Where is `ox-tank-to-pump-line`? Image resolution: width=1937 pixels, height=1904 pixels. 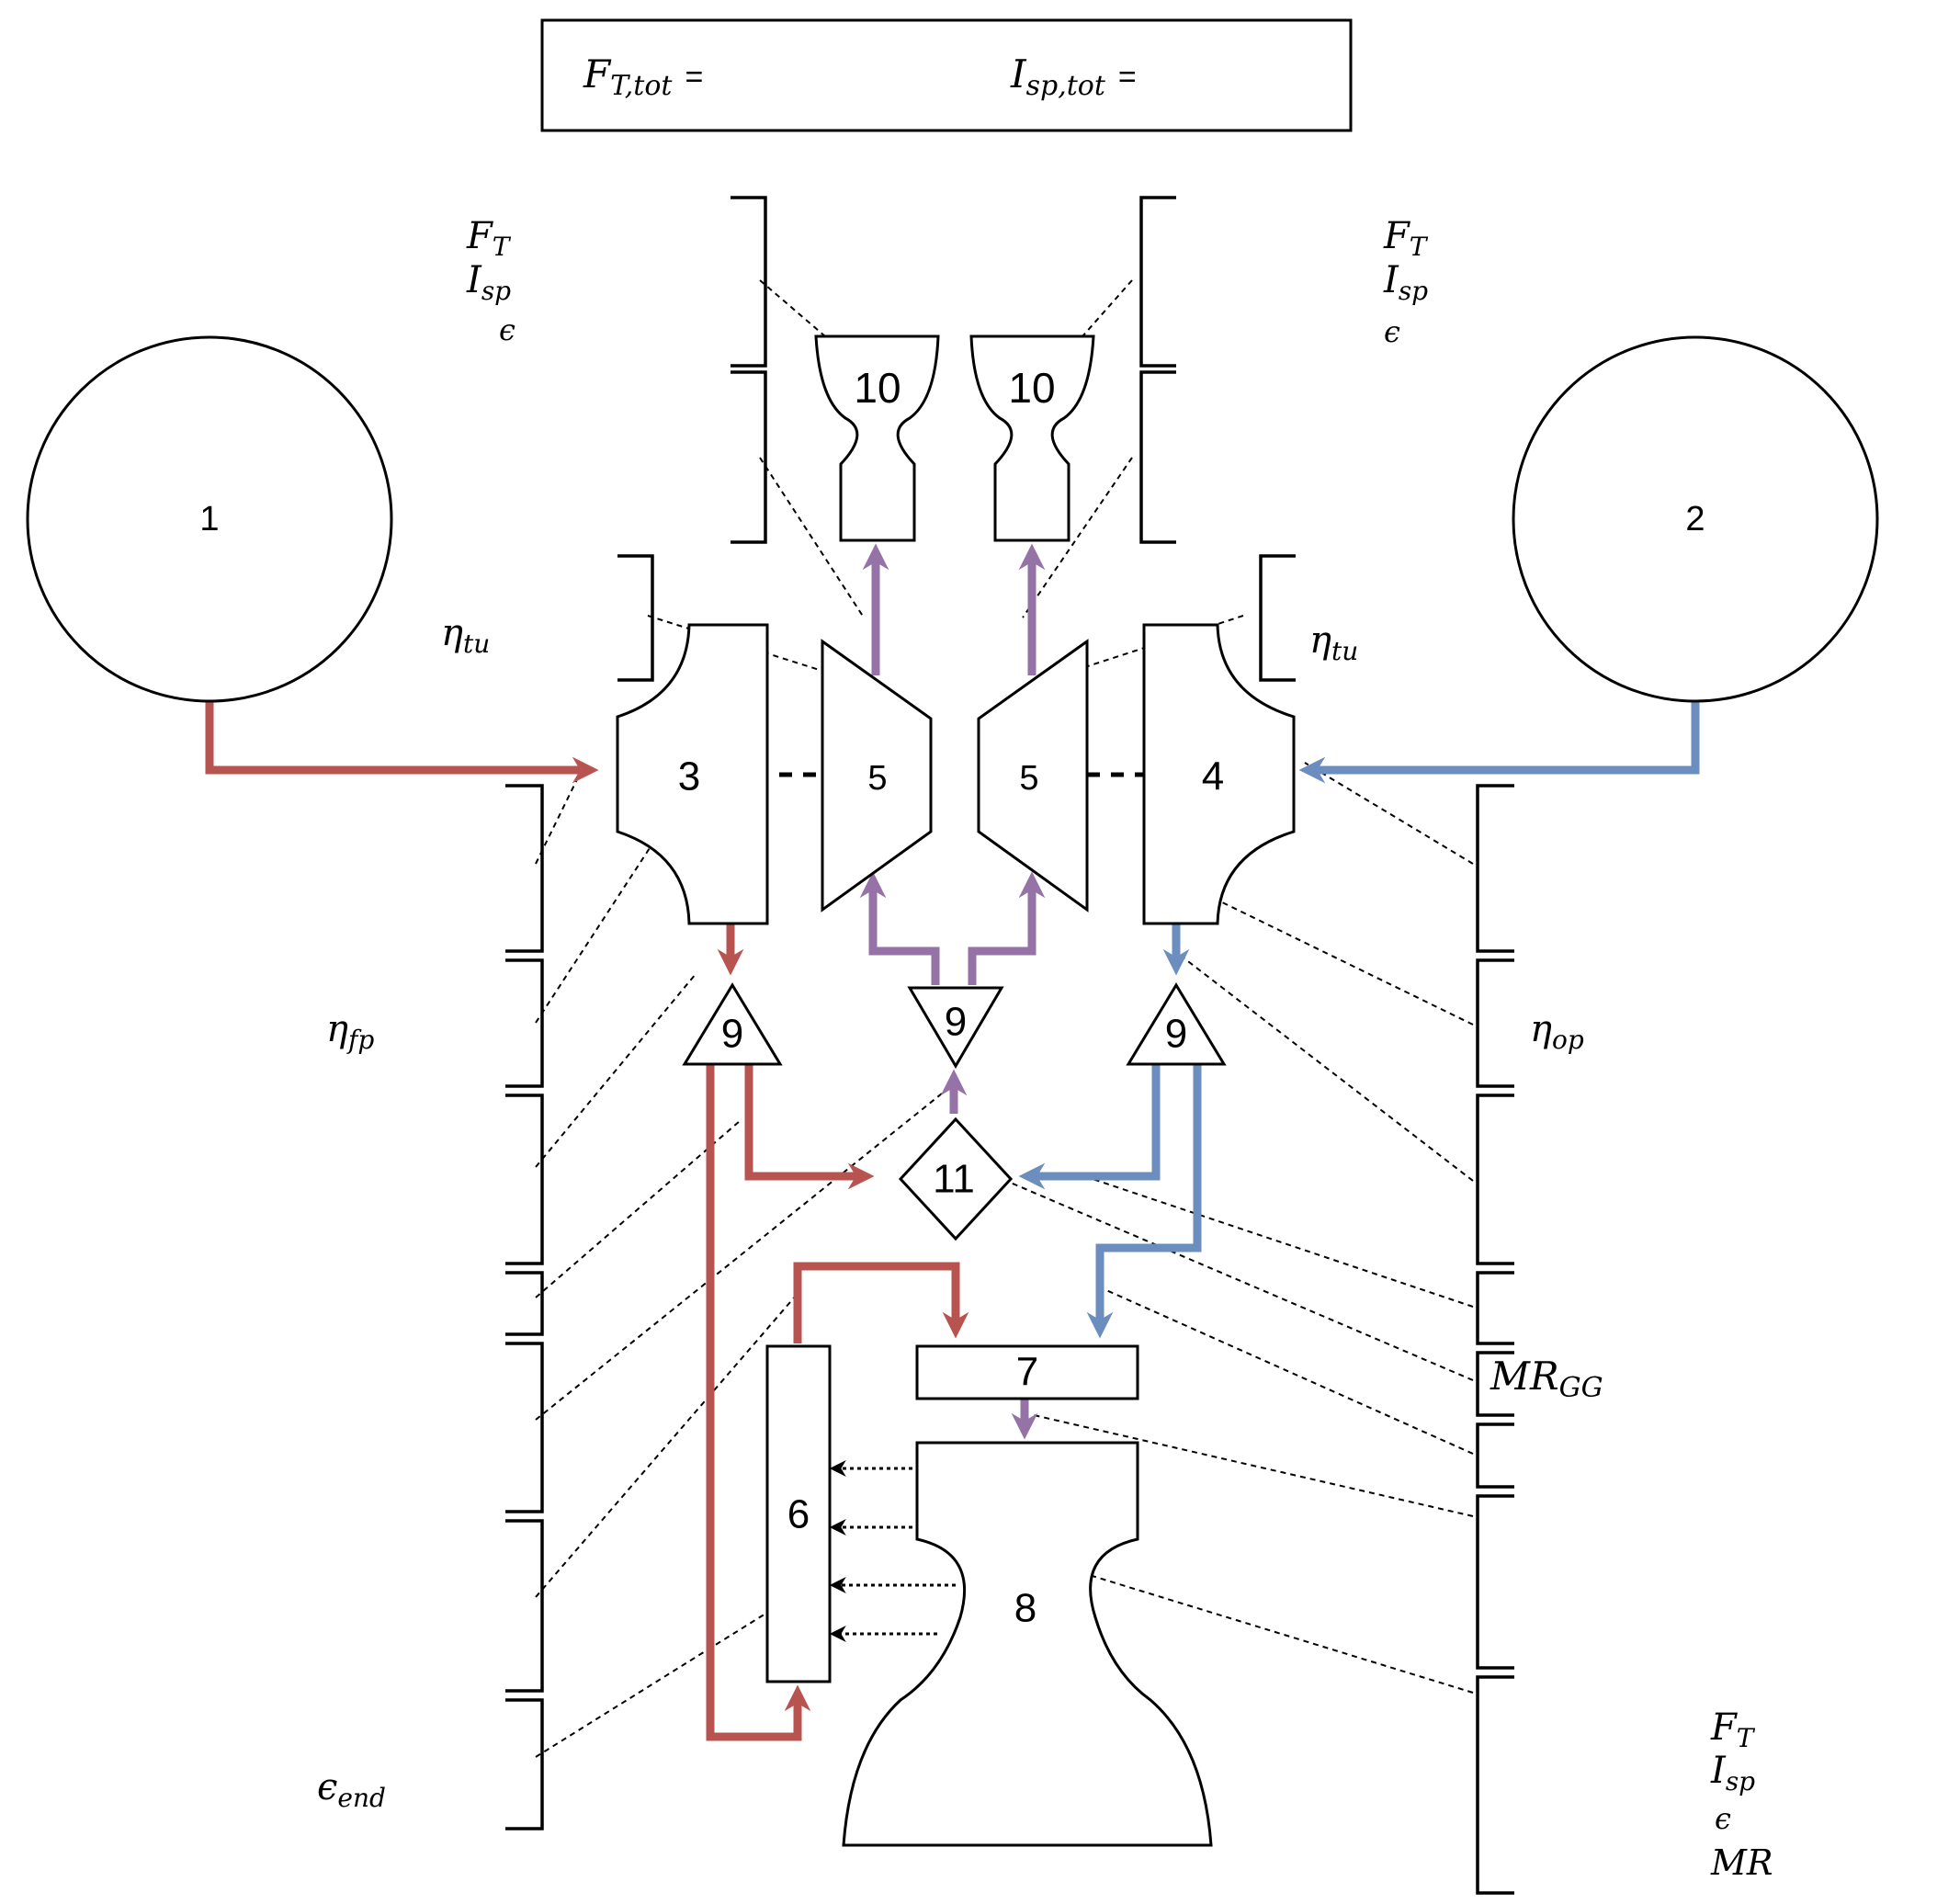 ox-tank-to-pump-line is located at coordinates (1499, 741).